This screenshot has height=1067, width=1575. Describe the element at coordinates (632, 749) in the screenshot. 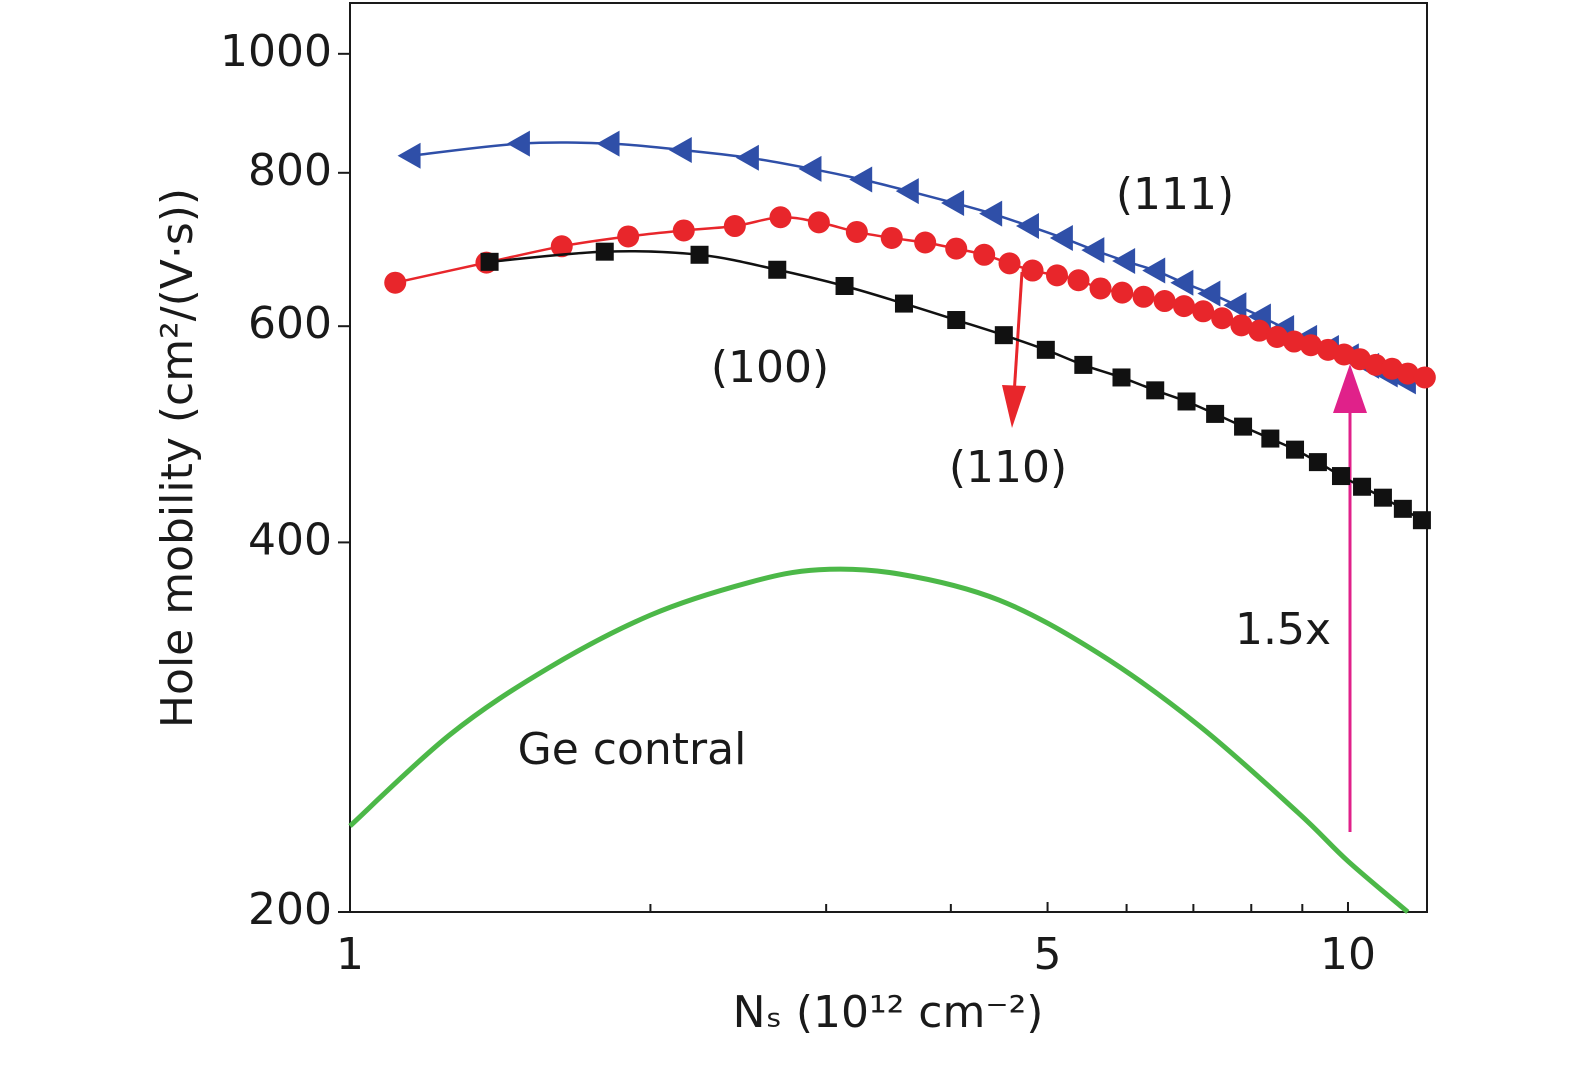

I see `series-label: Ge contral` at that location.